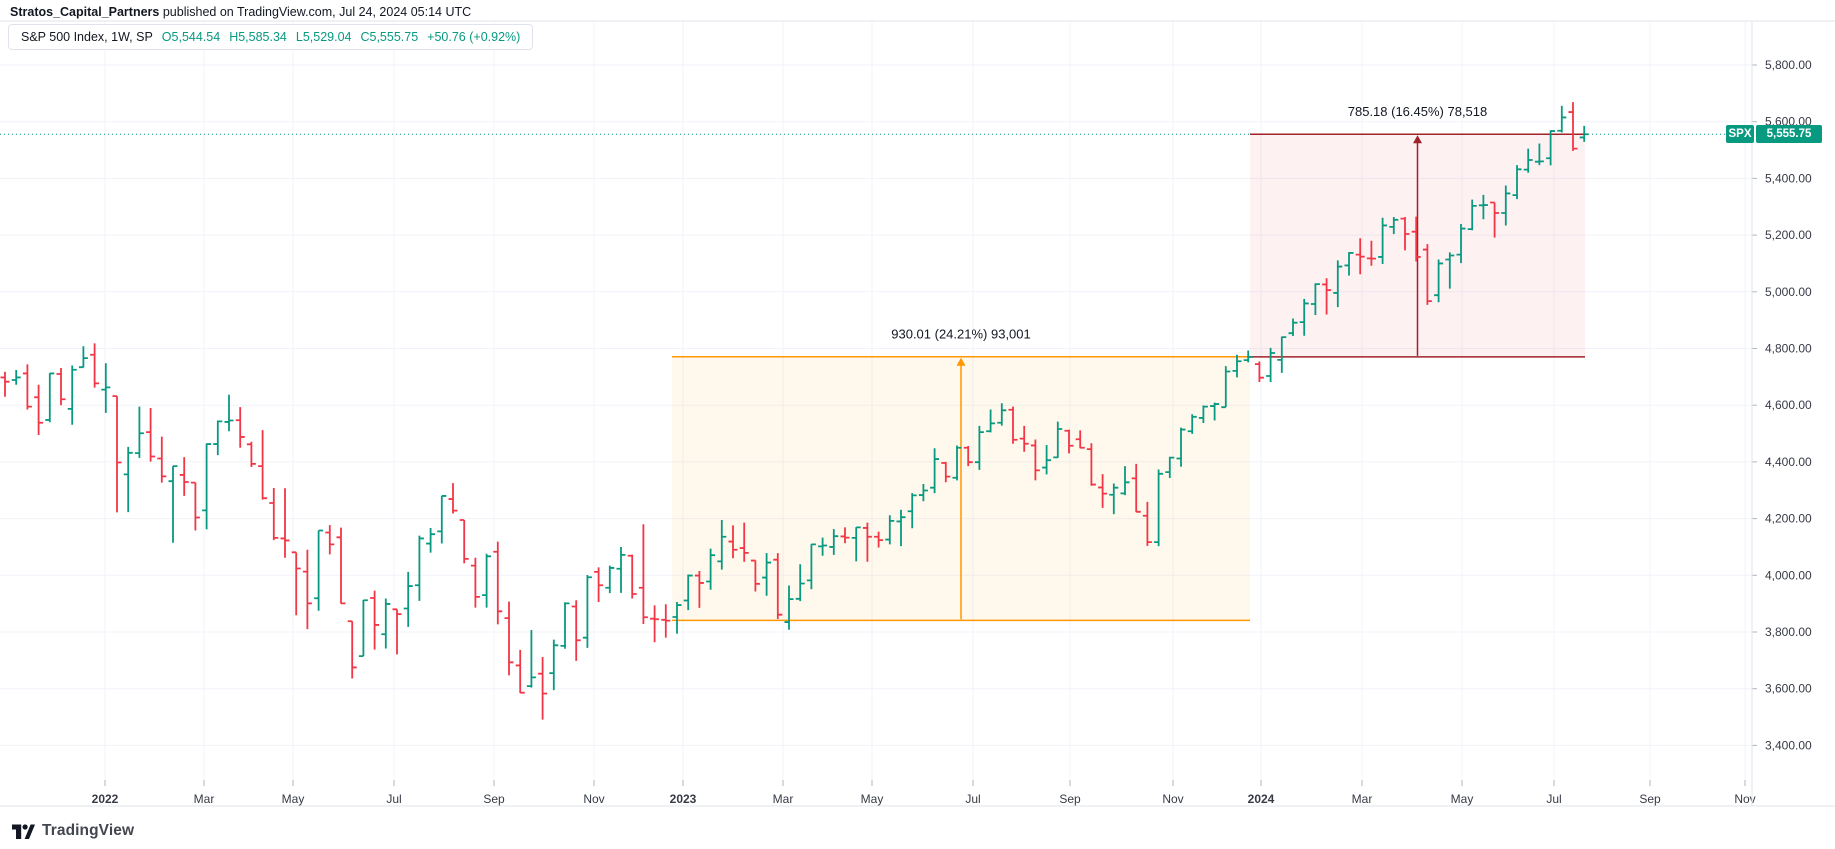 This screenshot has width=1835, height=849. What do you see at coordinates (683, 799) in the screenshot?
I see `time-tick-label: 2023` at bounding box center [683, 799].